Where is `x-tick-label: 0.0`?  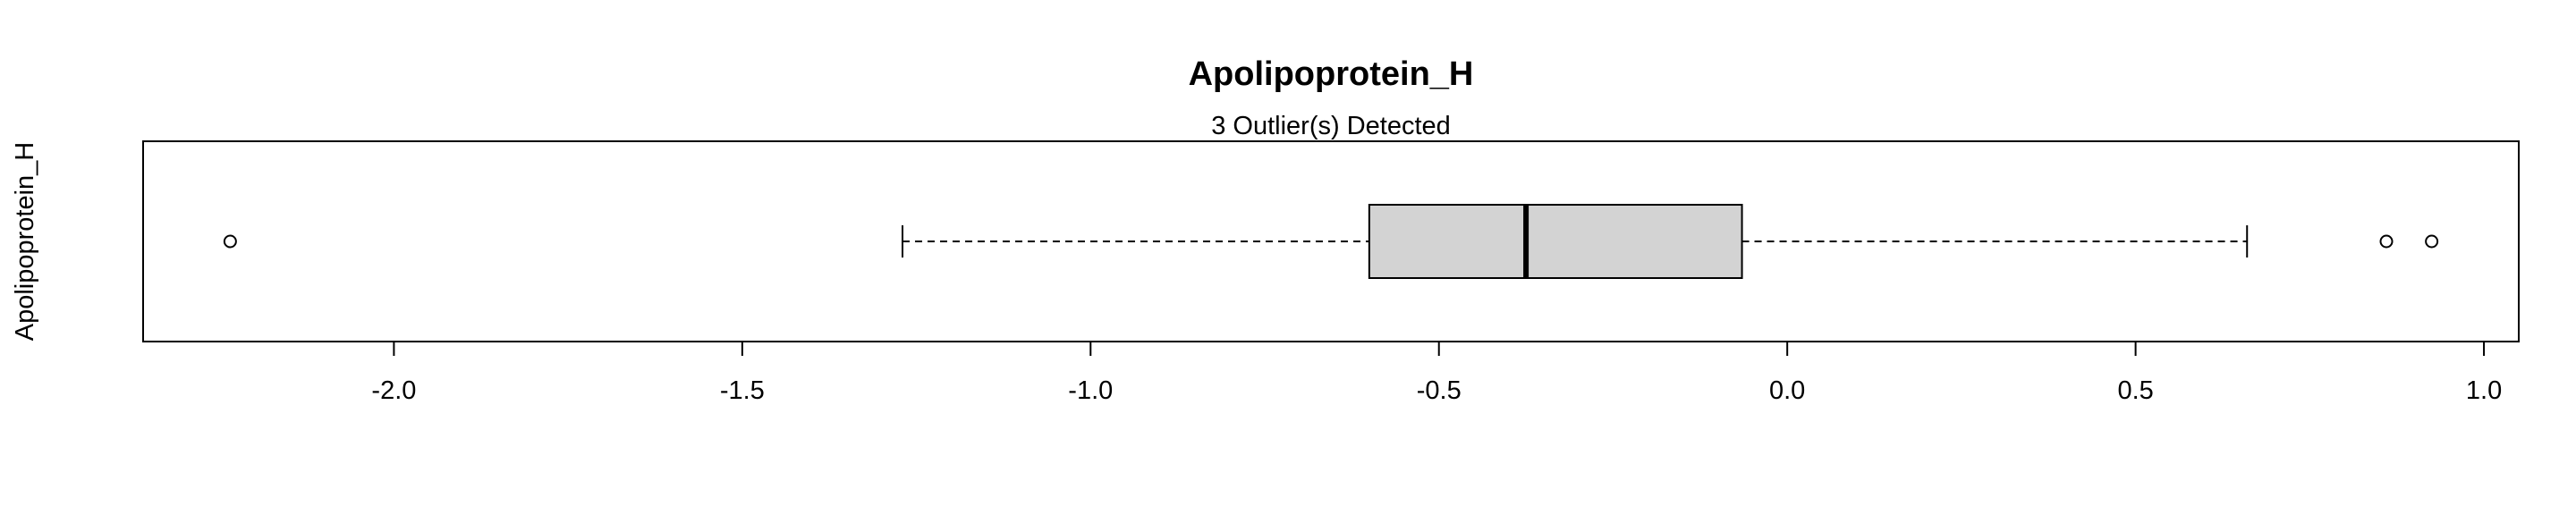
x-tick-label: 0.0 is located at coordinates (1787, 390).